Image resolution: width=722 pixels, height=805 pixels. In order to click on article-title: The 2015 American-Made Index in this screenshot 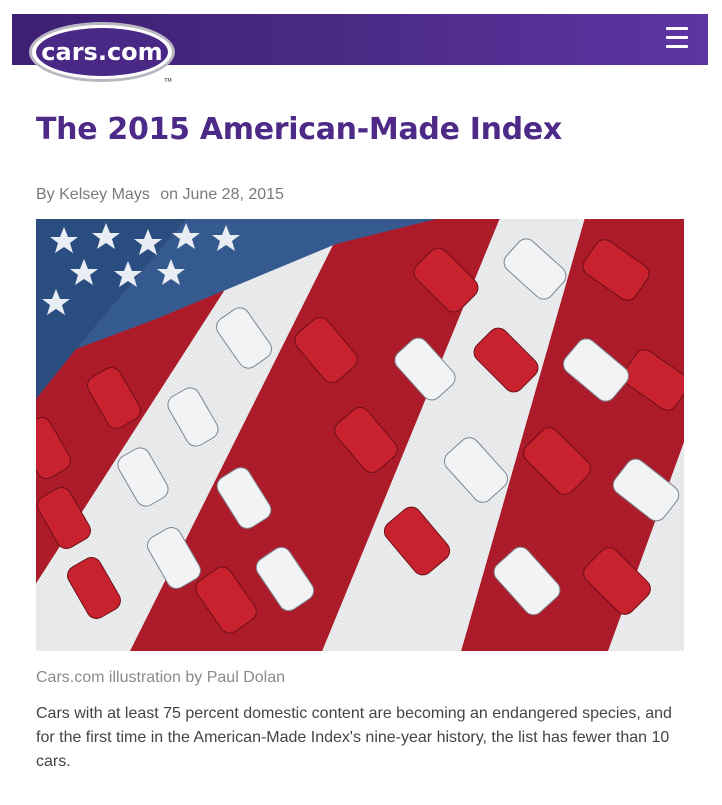, I will do `click(299, 129)`.